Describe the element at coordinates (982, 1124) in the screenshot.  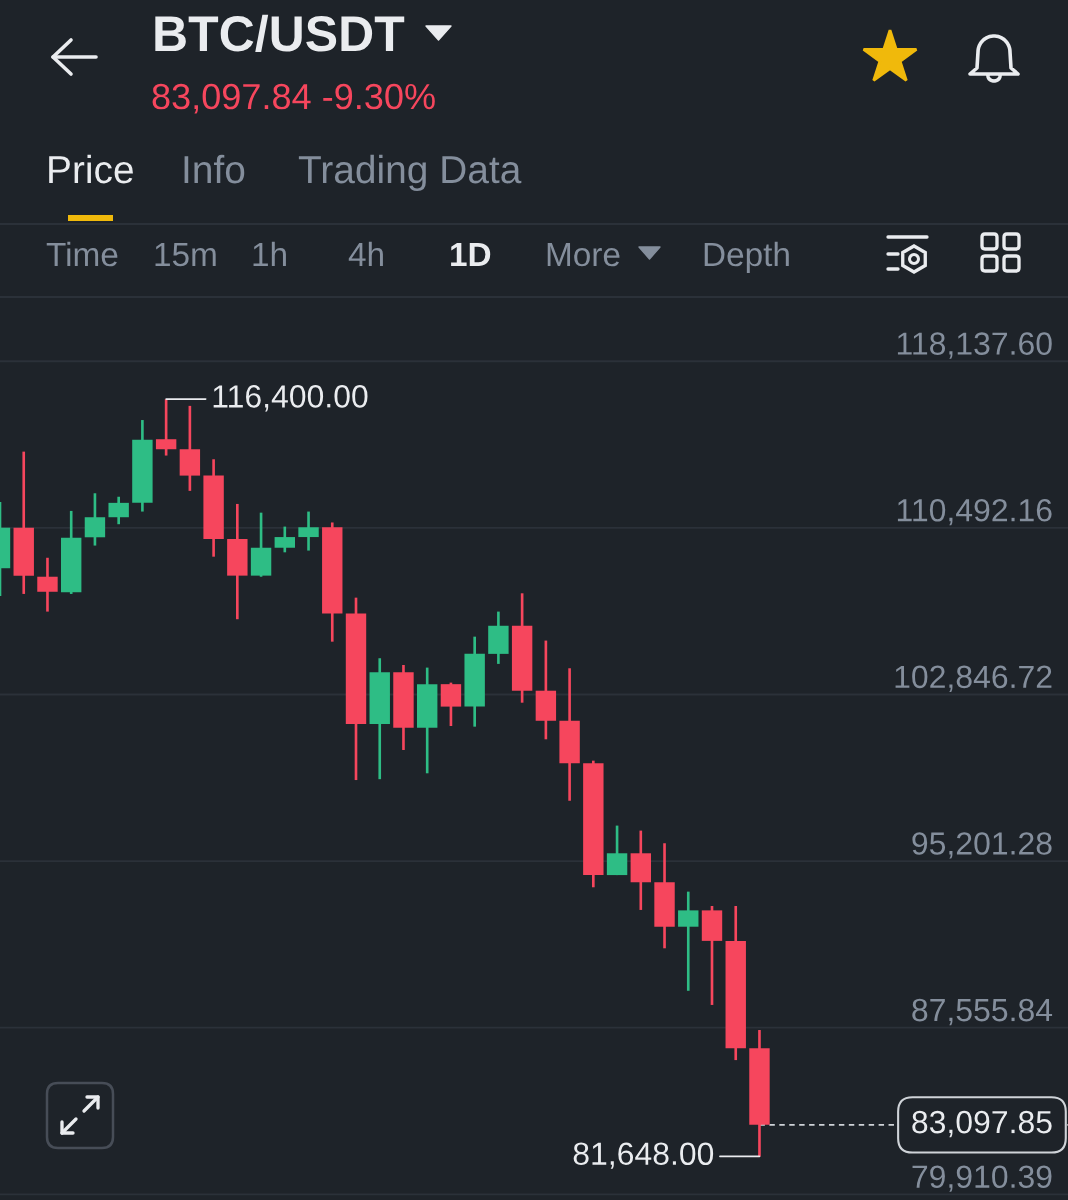
I see `ref-line-label: 83,097.85` at that location.